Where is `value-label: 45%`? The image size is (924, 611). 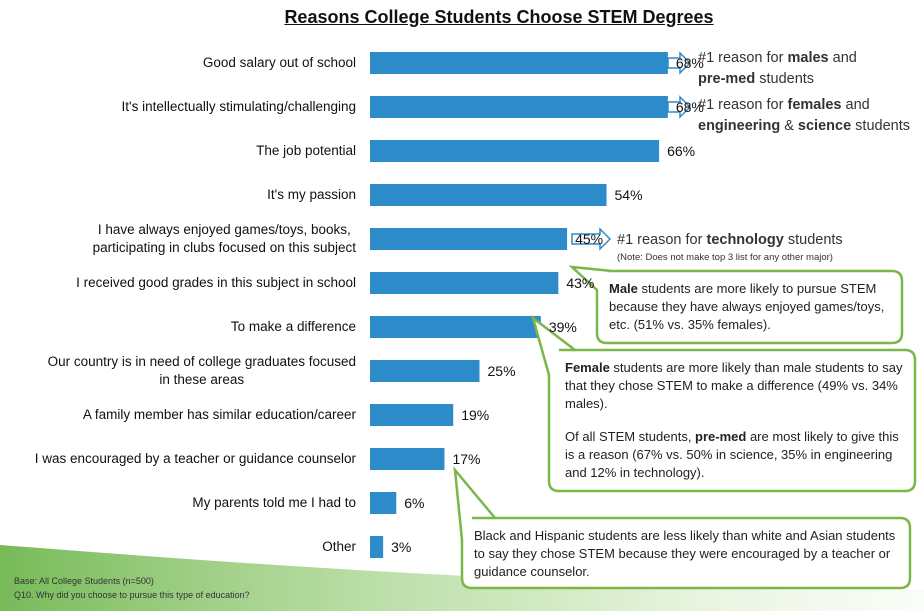
value-label: 45% is located at coordinates (589, 239).